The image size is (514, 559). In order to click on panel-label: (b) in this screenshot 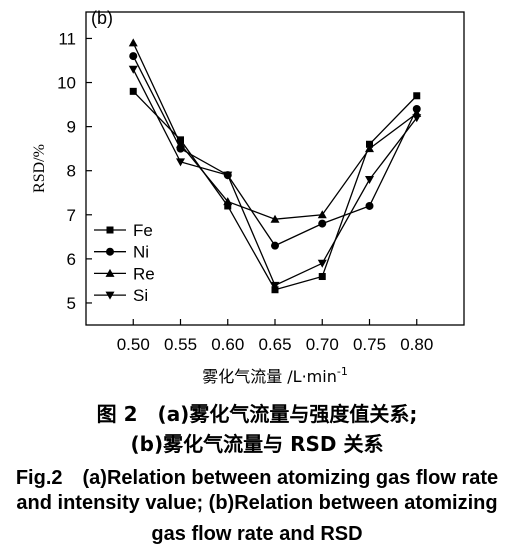, I will do `click(102, 18)`.